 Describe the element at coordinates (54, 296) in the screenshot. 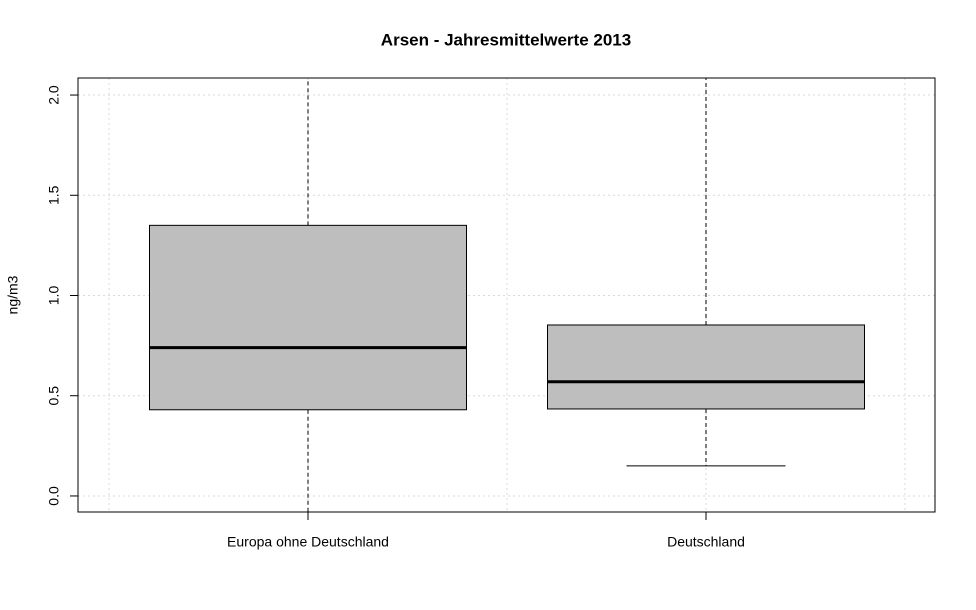

I see `y-tick-label: 1.0` at that location.